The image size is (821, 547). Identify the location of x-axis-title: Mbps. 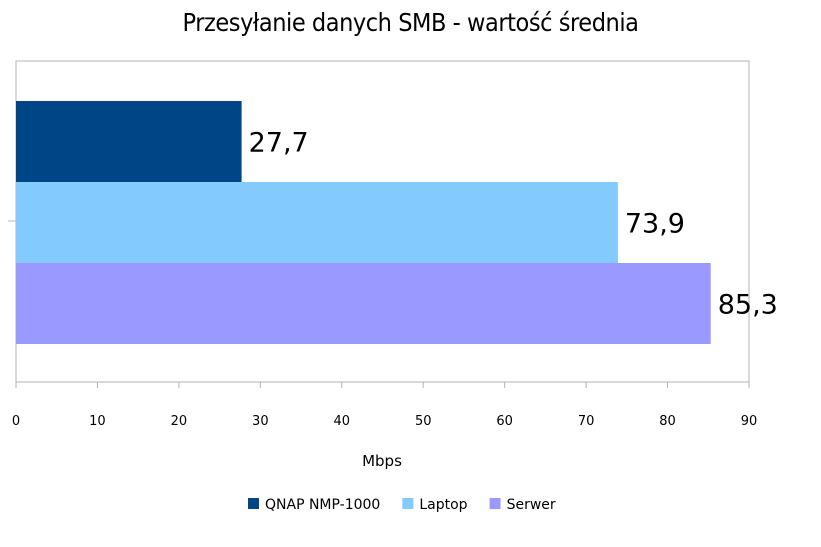
(382, 461).